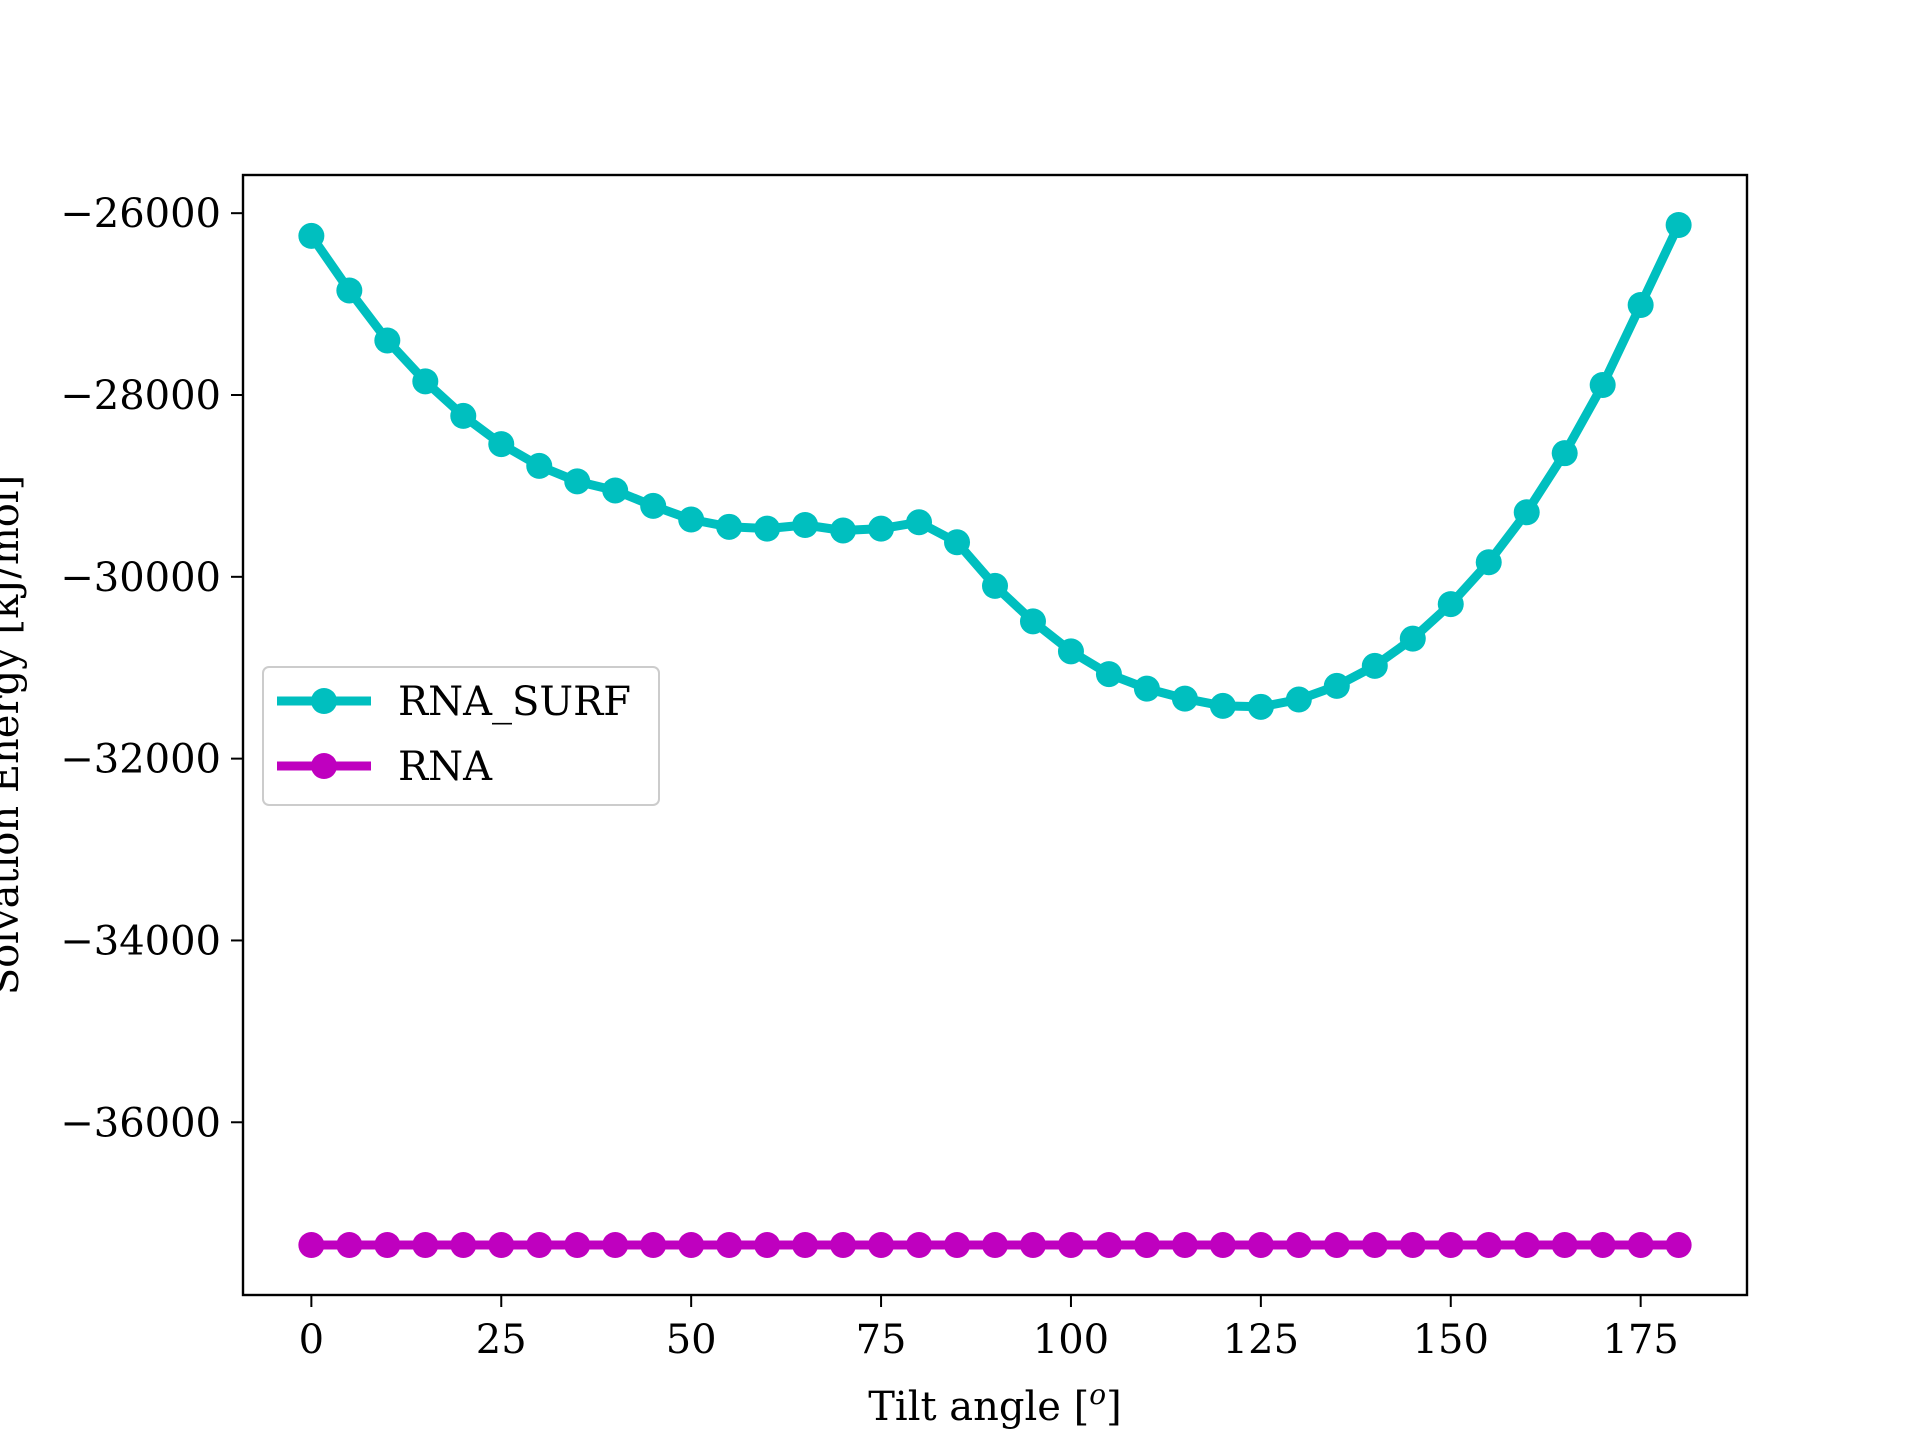  Describe the element at coordinates (324, 701) in the screenshot. I see `legend-marker-rna-surf` at that location.